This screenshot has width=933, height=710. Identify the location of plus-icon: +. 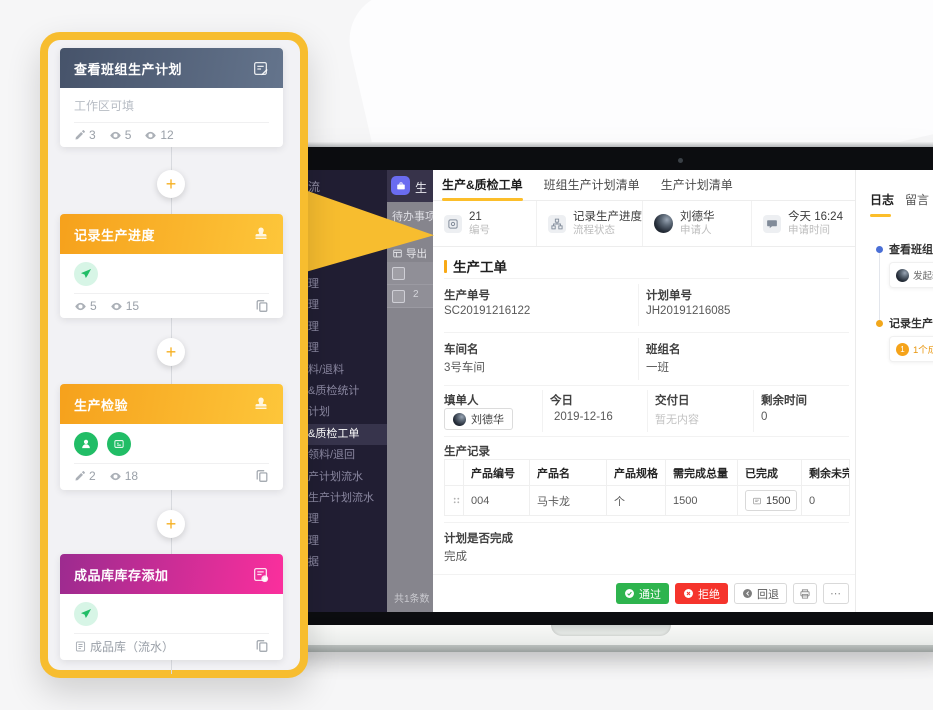
(171, 351).